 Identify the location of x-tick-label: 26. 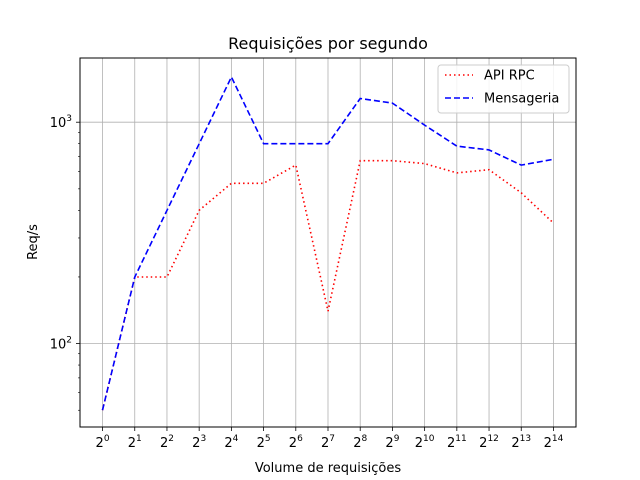
(296, 442).